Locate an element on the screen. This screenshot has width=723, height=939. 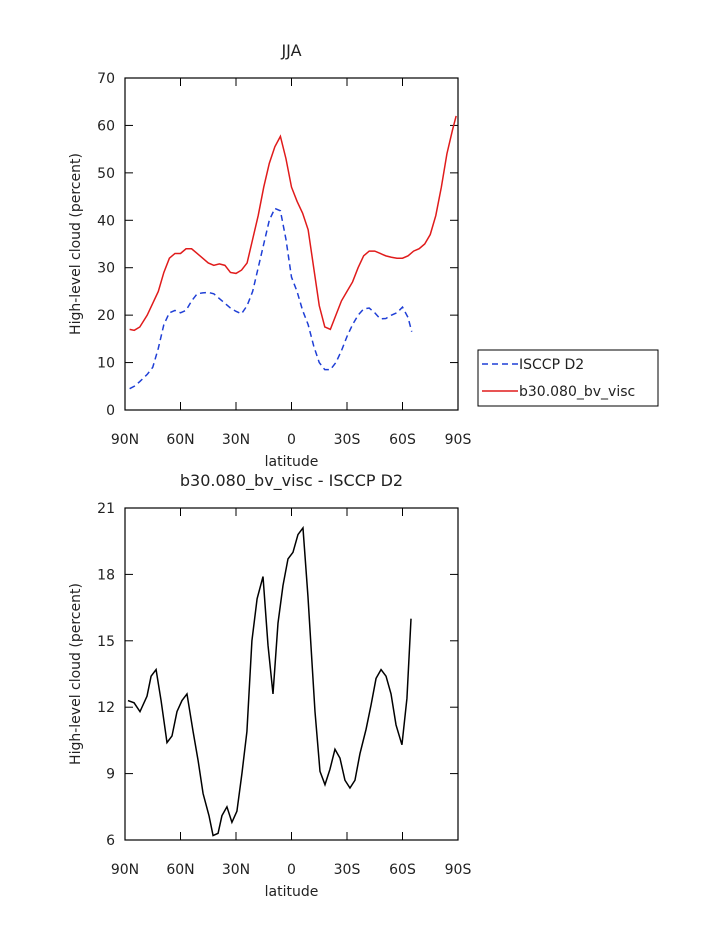
y-tick-label: 9 is located at coordinates (110, 775).